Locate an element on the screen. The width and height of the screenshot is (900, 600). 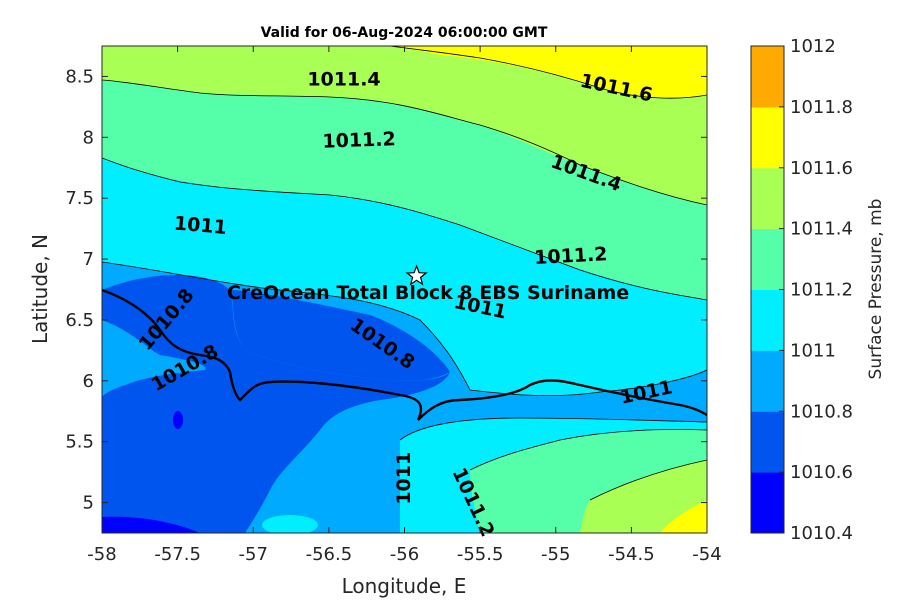
colorbar-tick-label: 1011.6 is located at coordinates (821, 168).